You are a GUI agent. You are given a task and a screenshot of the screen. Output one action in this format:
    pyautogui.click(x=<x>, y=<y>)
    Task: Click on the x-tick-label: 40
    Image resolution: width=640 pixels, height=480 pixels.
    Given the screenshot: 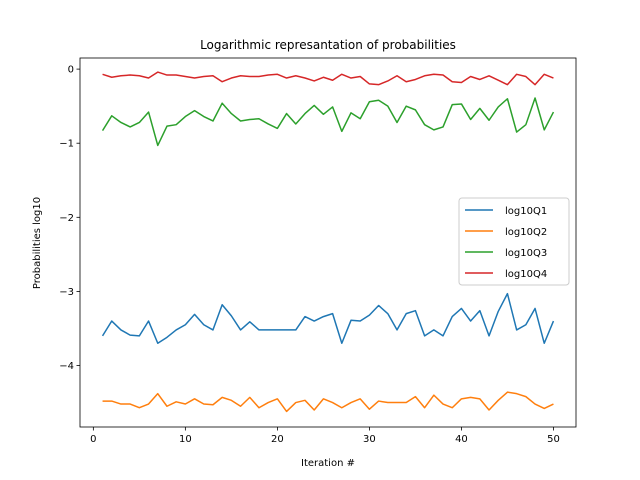 What is the action you would take?
    pyautogui.click(x=461, y=439)
    